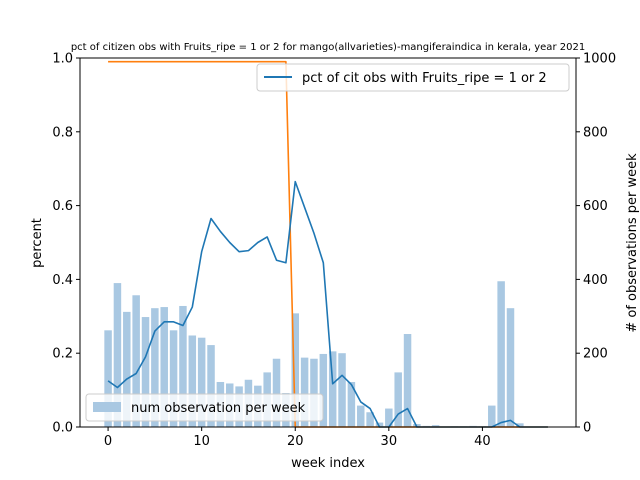 This screenshot has width=640, height=480. What do you see at coordinates (482, 441) in the screenshot?
I see `x-tick-label: 40` at bounding box center [482, 441].